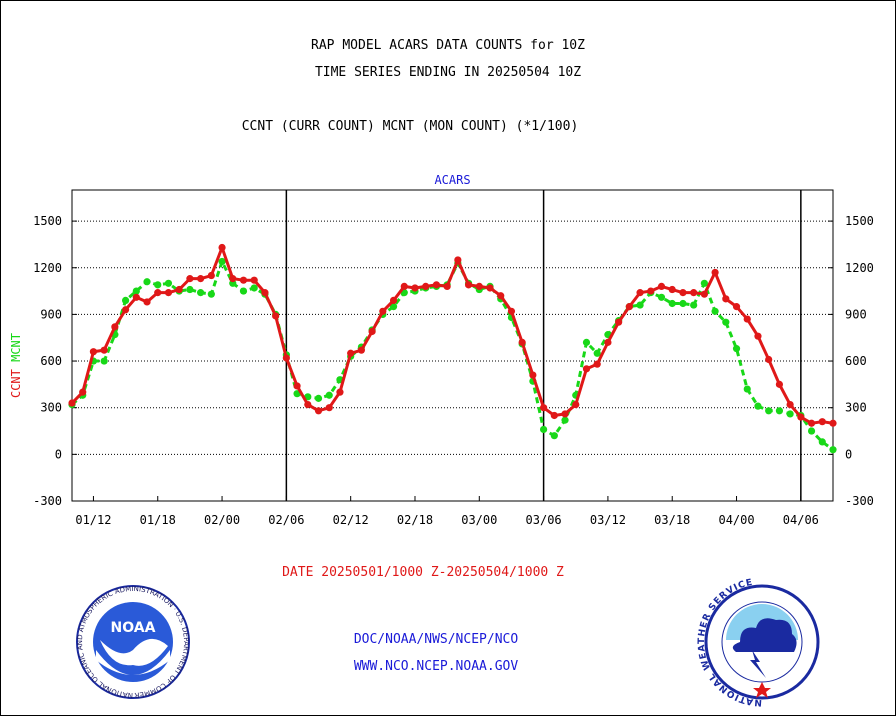 The image size is (896, 716). What do you see at coordinates (448, 45) in the screenshot?
I see `title-line-1: RAP MODEL ACARS DATA COUNTS for 10Z` at bounding box center [448, 45].